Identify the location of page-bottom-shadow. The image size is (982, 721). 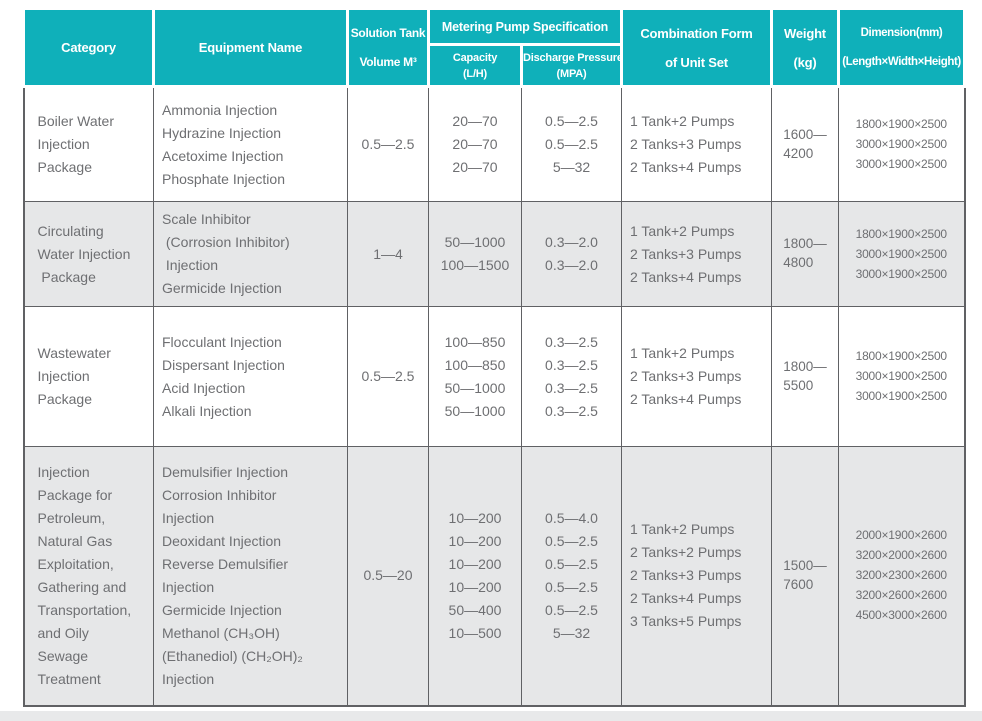
(491, 716).